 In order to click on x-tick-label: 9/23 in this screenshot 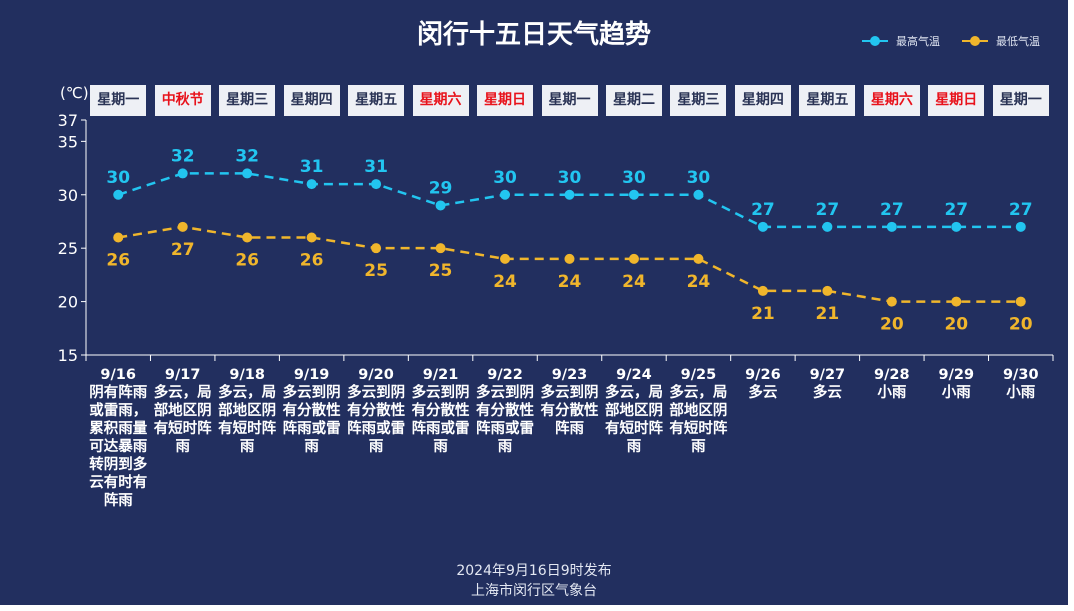, I will do `click(569, 375)`.